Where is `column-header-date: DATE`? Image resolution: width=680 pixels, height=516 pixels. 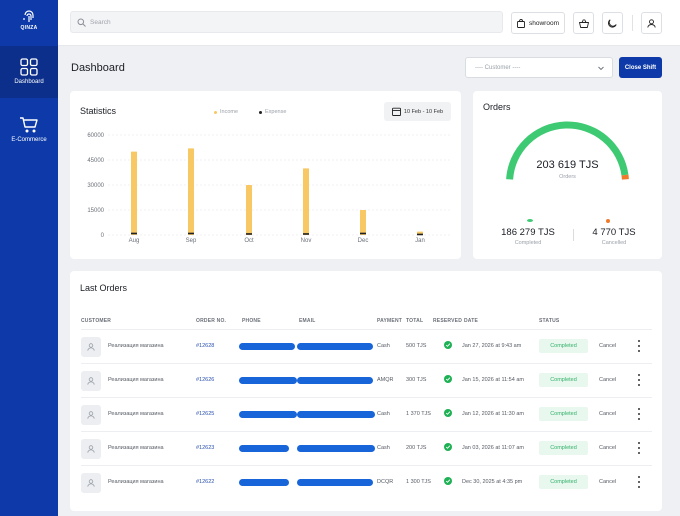
column-header-date: DATE is located at coordinates (471, 321).